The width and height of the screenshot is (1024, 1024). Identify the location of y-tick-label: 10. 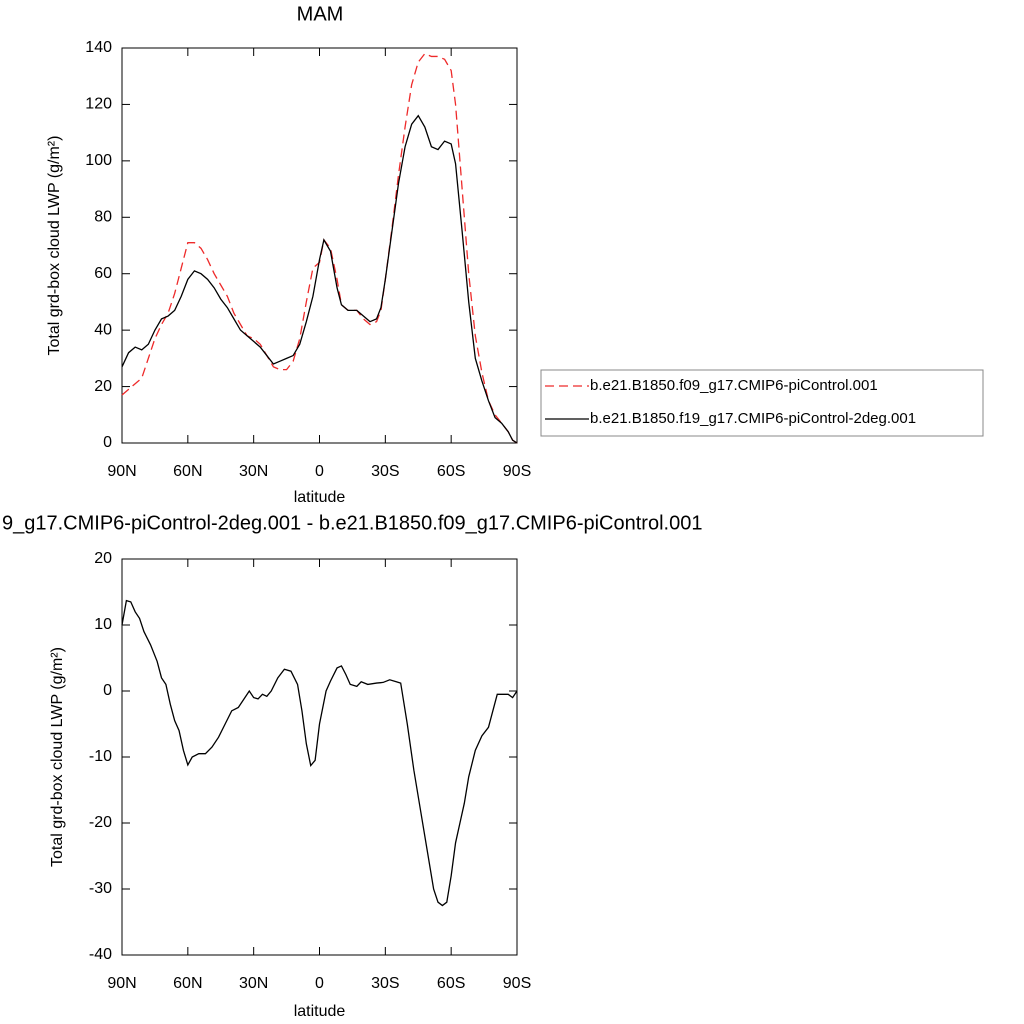
(103, 624).